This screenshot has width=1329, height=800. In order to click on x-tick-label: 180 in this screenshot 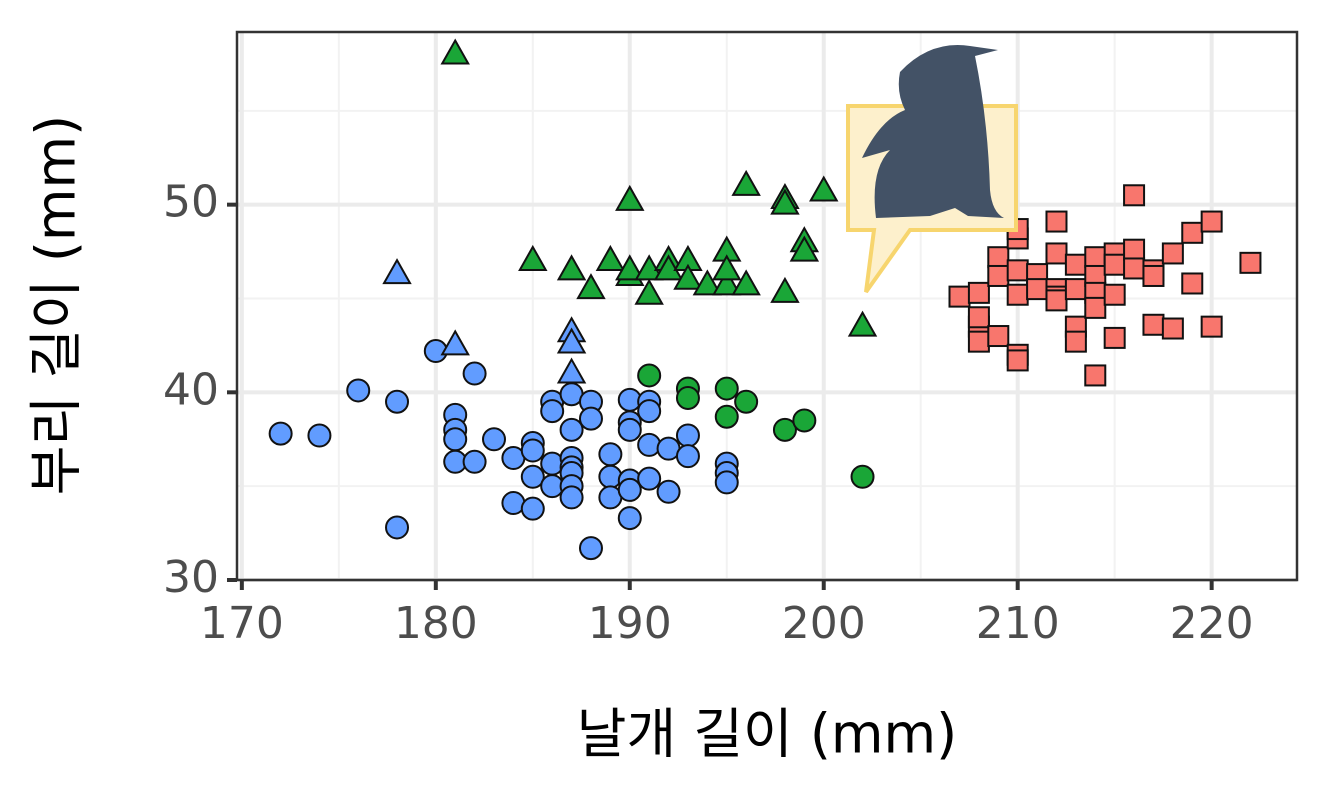, I will do `click(436, 623)`.